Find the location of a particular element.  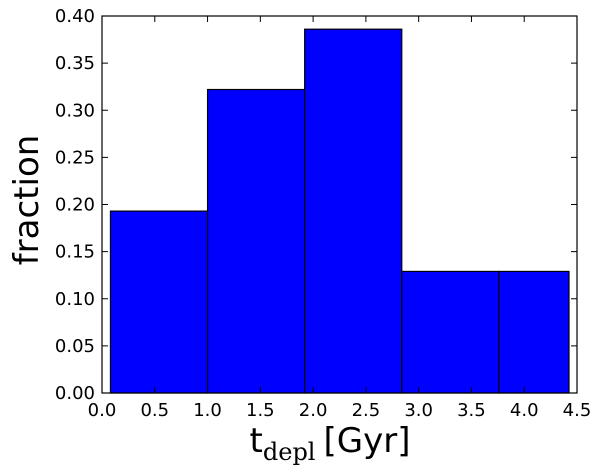

x-tick-label: 3.0 is located at coordinates (418, 410).